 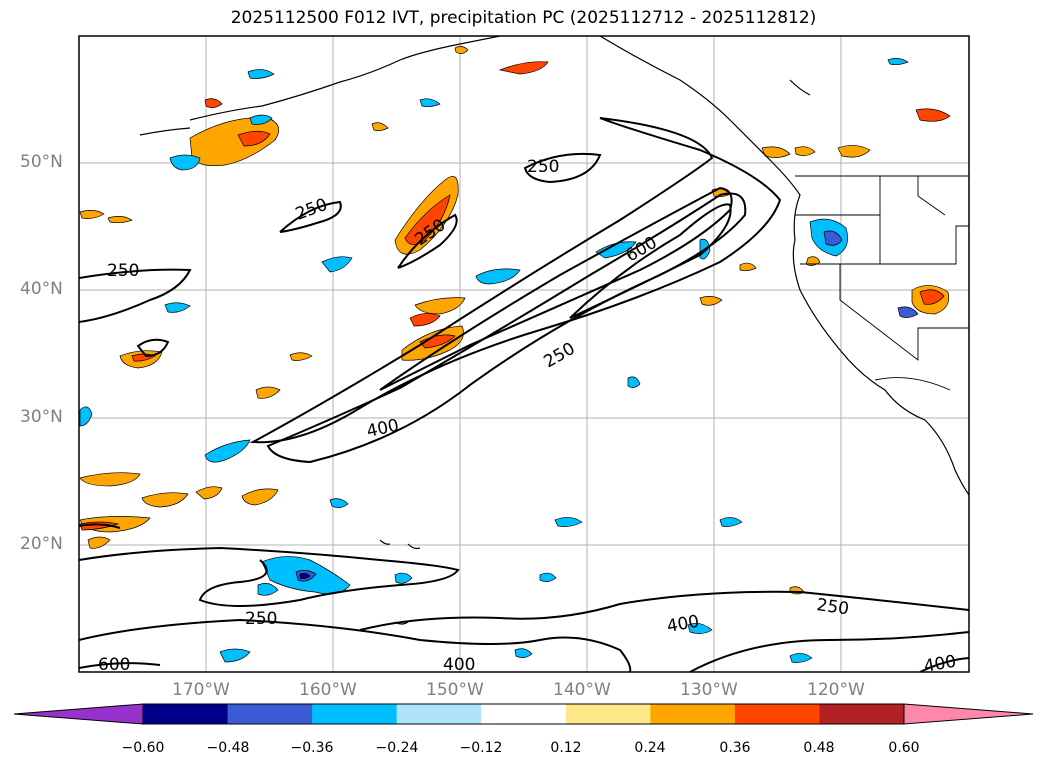 What do you see at coordinates (355, 645) in the screenshot?
I see `contour-400-south` at bounding box center [355, 645].